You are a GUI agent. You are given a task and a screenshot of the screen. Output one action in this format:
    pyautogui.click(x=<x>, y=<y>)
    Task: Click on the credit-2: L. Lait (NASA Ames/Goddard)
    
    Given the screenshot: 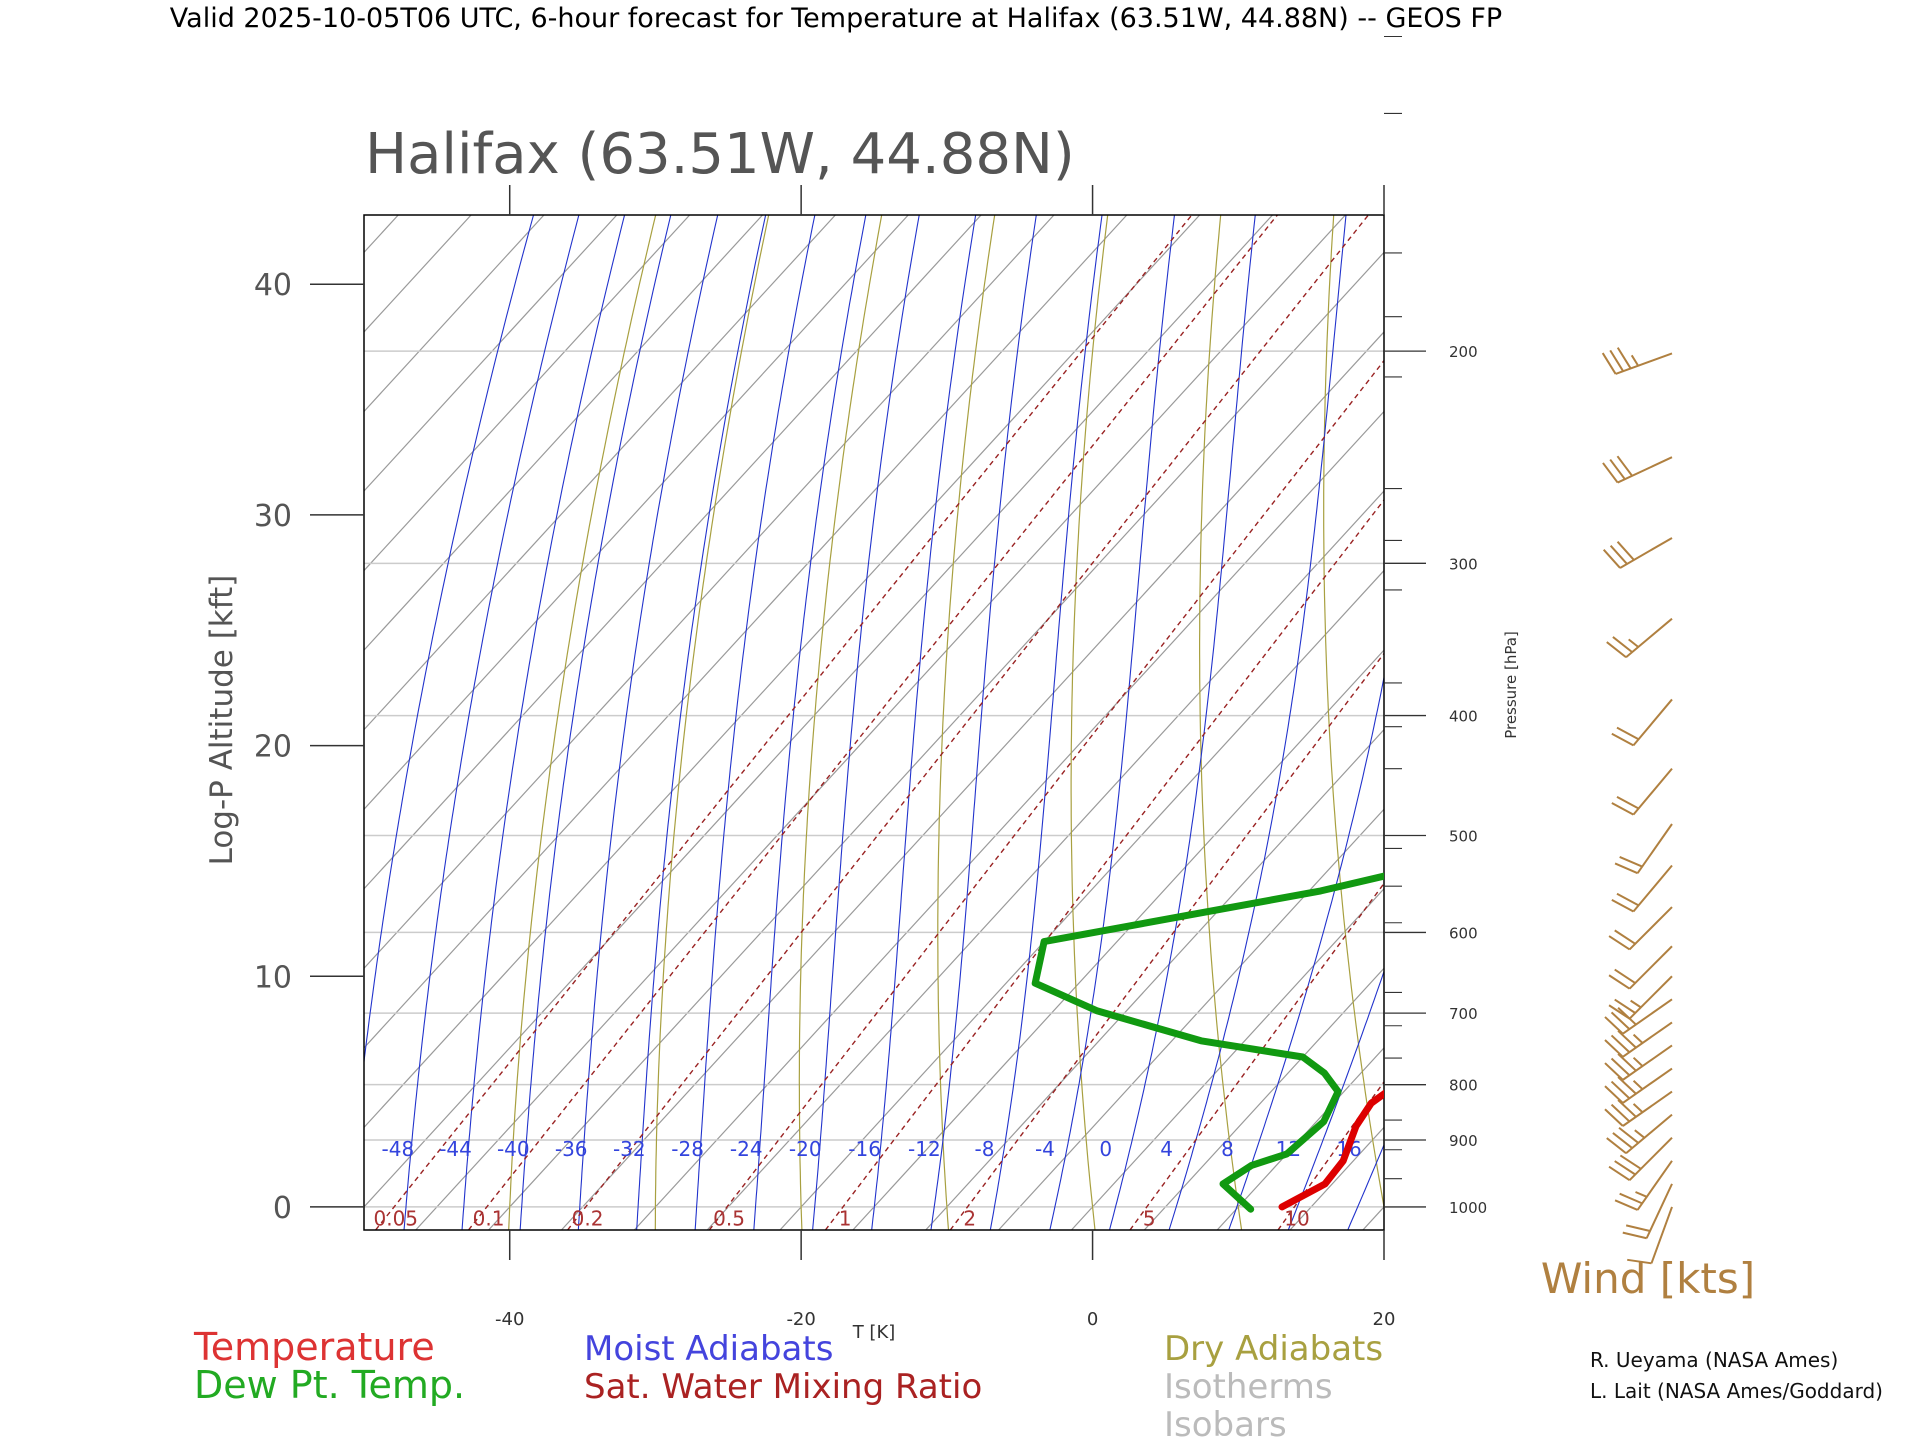 What is the action you would take?
    pyautogui.click(x=1736, y=1391)
    